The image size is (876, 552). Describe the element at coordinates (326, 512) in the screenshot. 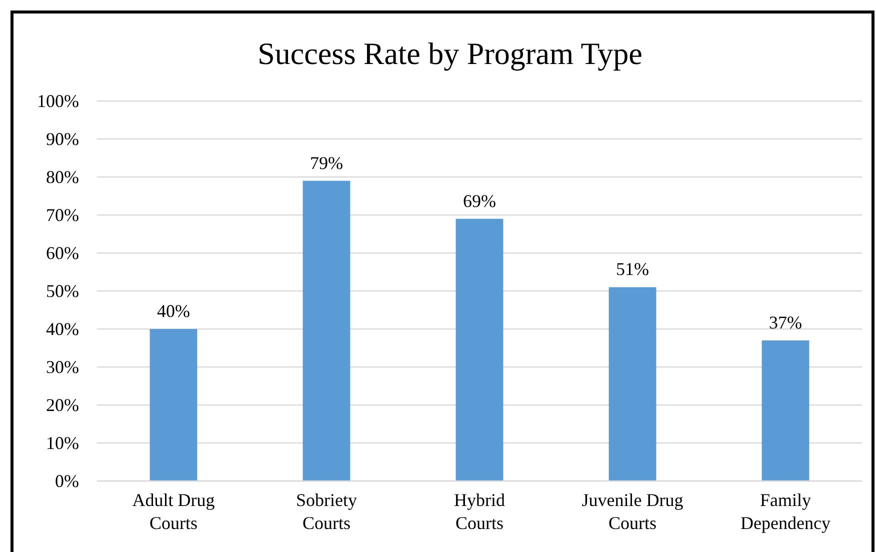

I see `x-tick-label: Sobriety Courts` at that location.